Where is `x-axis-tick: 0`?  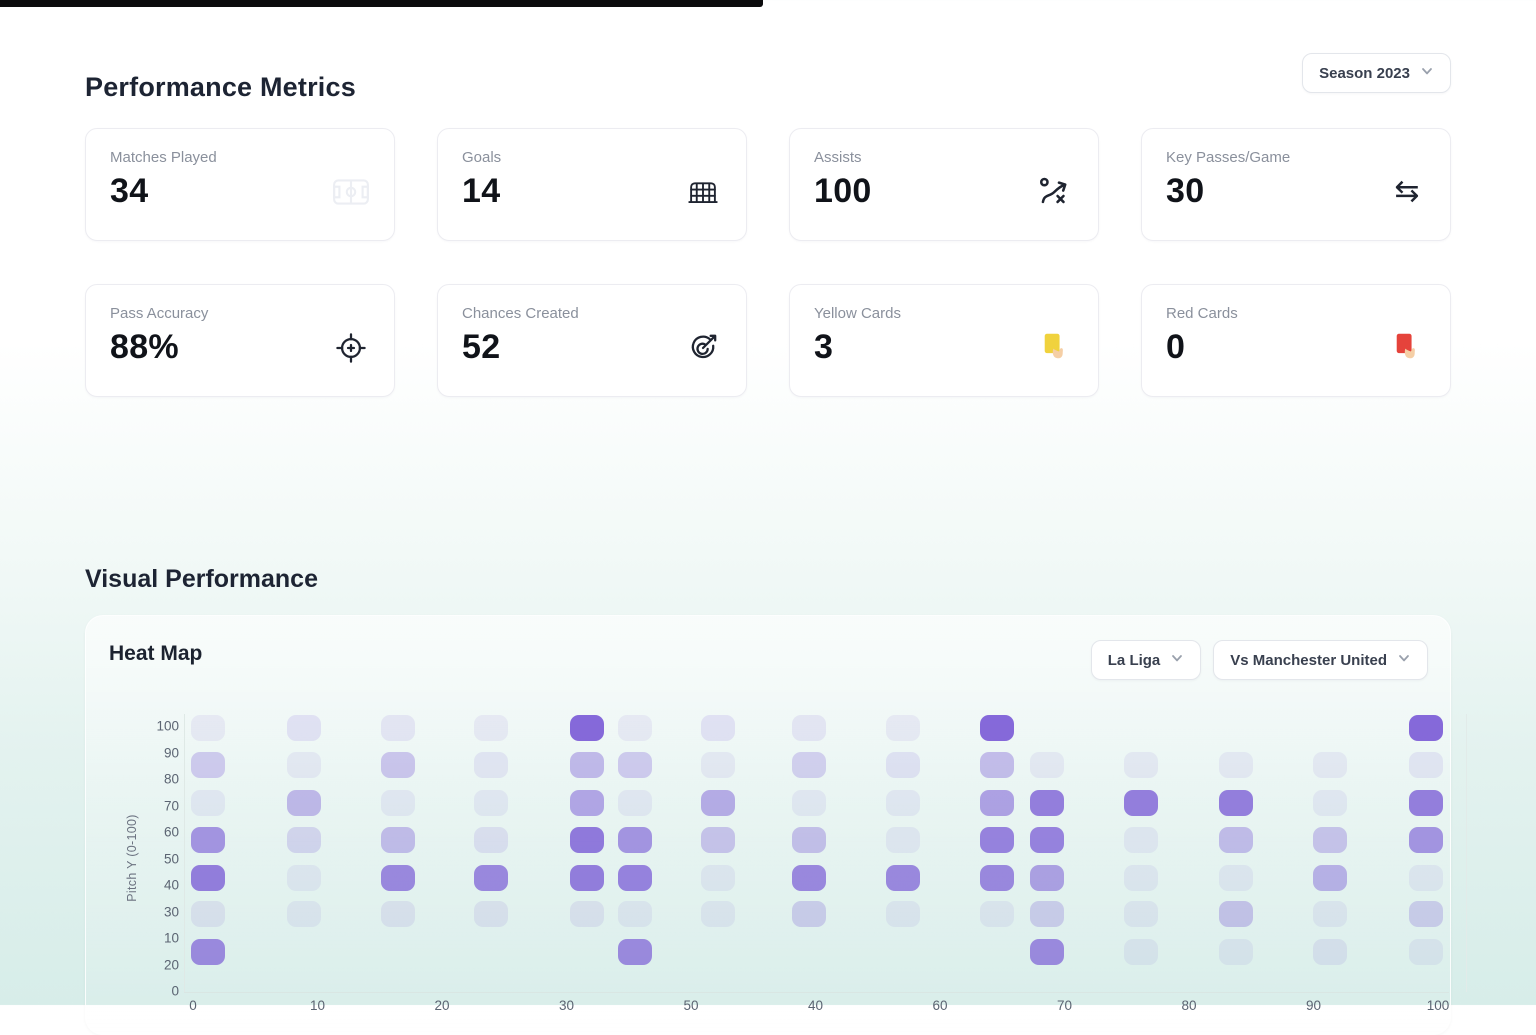
x-axis-tick: 0 is located at coordinates (193, 1005).